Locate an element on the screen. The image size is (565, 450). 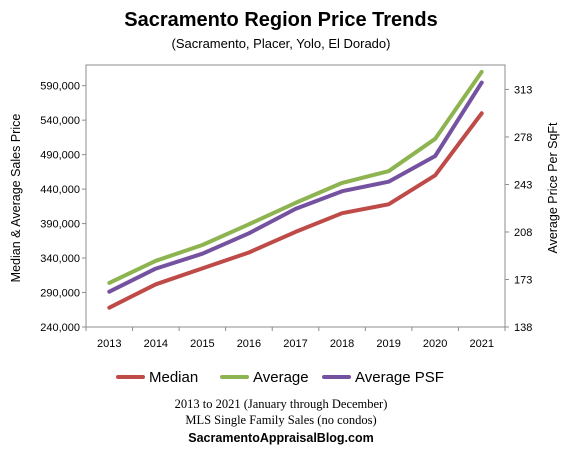
y2-tick-label: 208 is located at coordinates (523, 233).